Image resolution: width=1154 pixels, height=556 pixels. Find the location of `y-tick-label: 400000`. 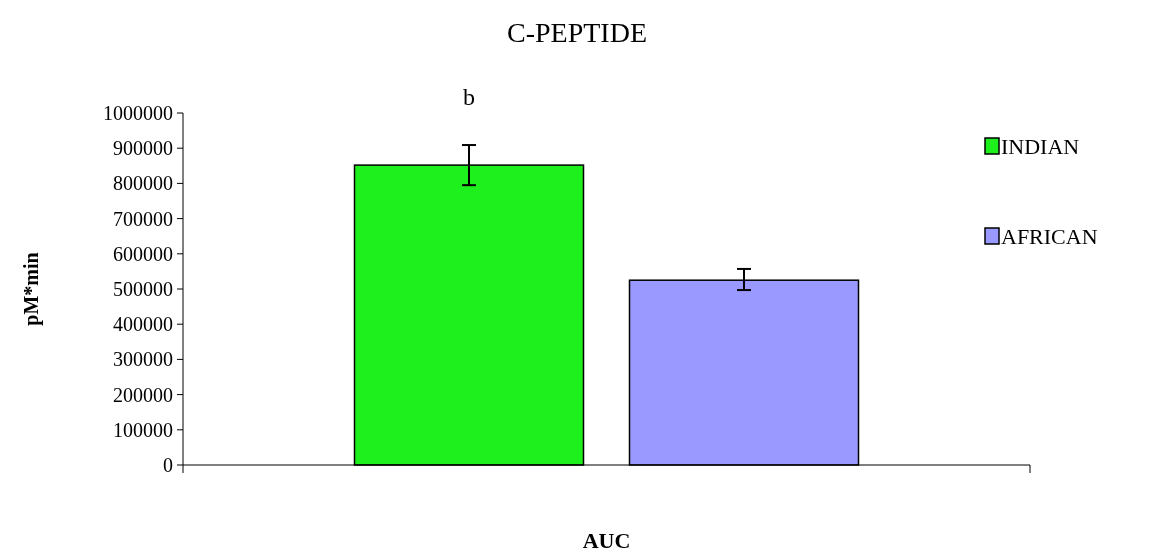

y-tick-label: 400000 is located at coordinates (143, 324).